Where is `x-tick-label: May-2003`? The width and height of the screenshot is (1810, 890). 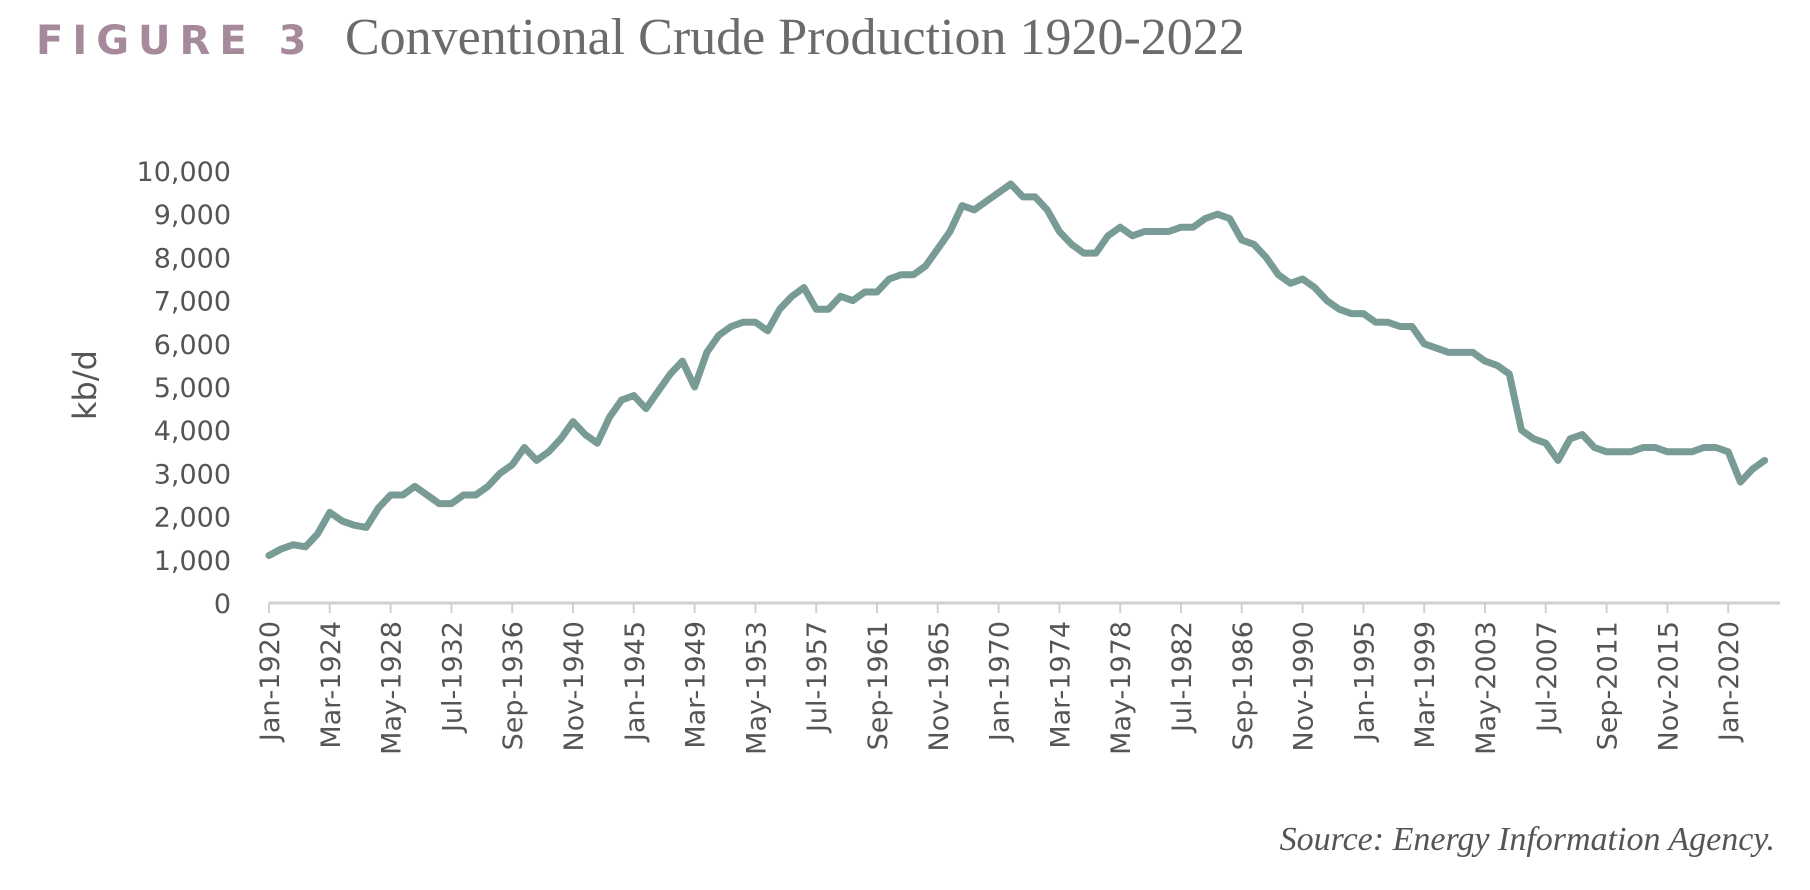 x-tick-label: May-2003 is located at coordinates (1486, 688).